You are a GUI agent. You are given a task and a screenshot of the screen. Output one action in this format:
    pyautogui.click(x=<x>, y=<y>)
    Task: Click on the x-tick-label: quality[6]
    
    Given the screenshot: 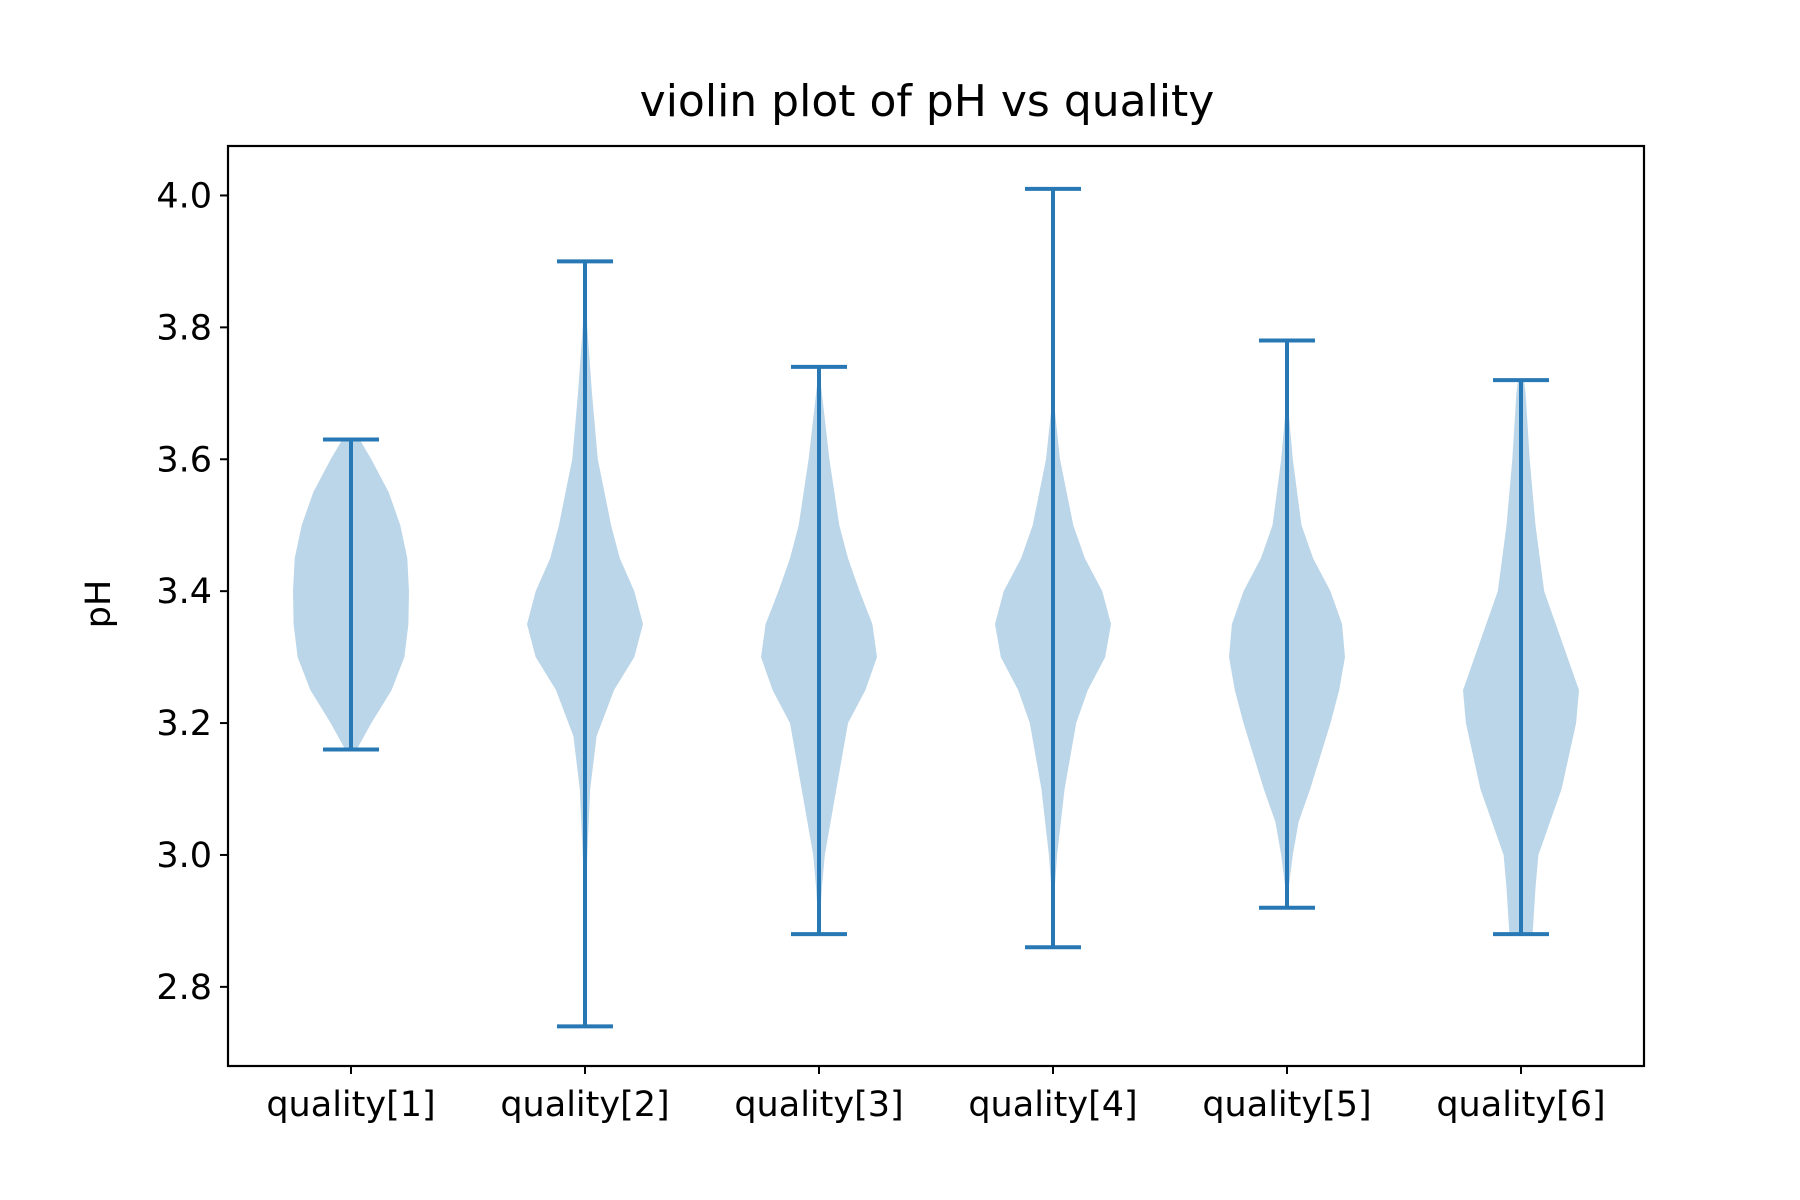 What is the action you would take?
    pyautogui.click(x=1520, y=1105)
    